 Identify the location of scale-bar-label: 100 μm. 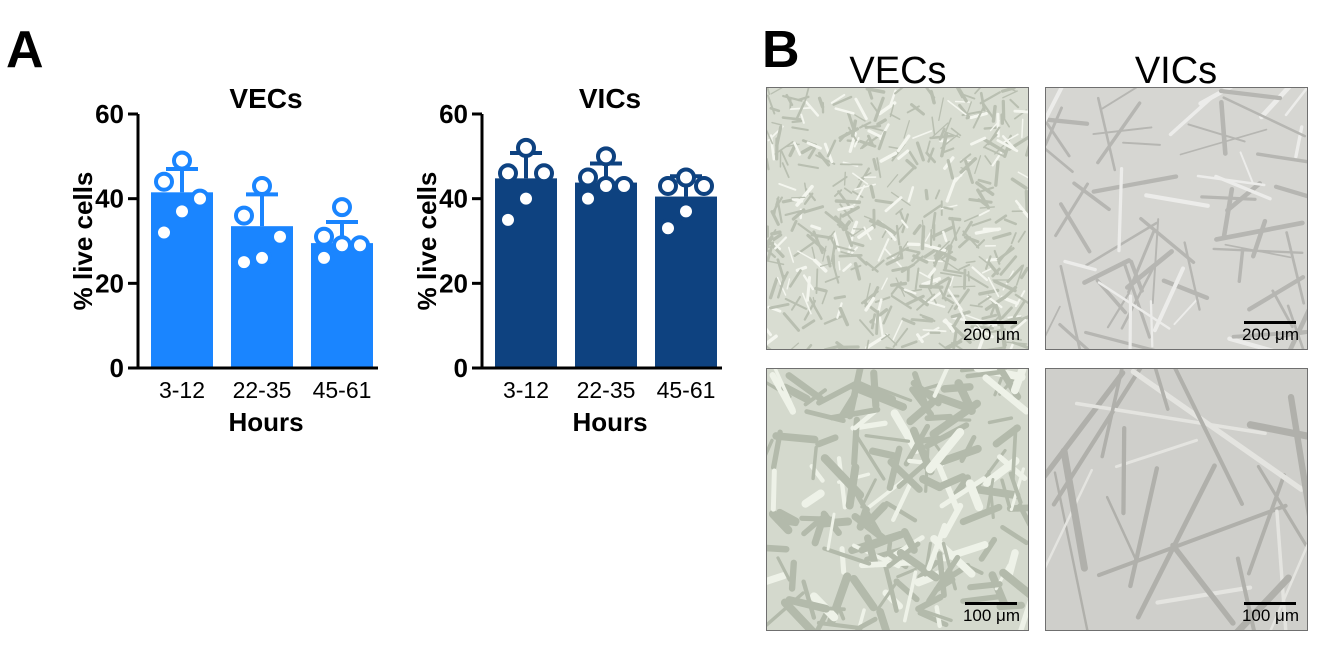
(991, 615).